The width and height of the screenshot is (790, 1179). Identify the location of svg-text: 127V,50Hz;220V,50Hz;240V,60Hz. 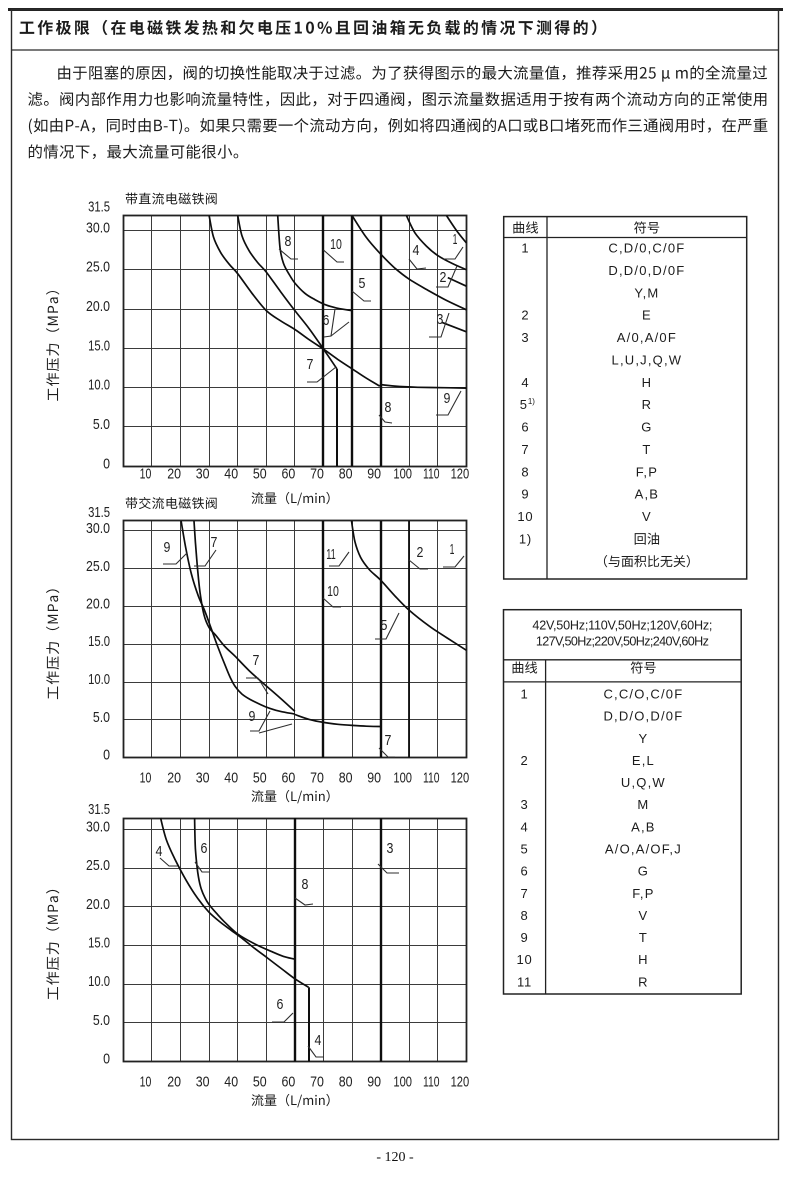
(622, 642).